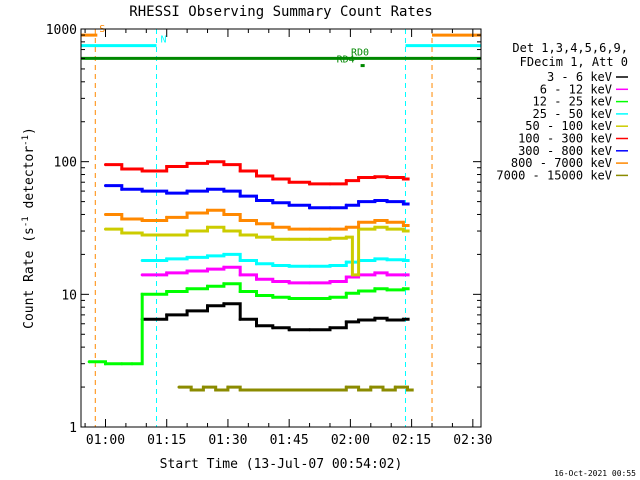  What do you see at coordinates (346, 60) in the screenshot?
I see `rd4-marker-label: RD4` at bounding box center [346, 60].